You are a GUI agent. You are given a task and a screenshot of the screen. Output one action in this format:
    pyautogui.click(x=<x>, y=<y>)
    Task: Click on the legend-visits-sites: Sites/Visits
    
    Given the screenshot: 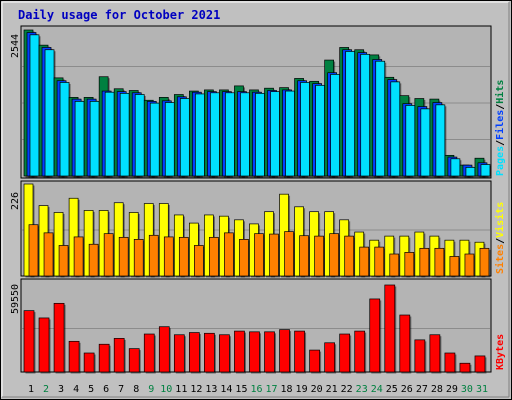 What is the action you would take?
    pyautogui.click(x=500, y=238)
    